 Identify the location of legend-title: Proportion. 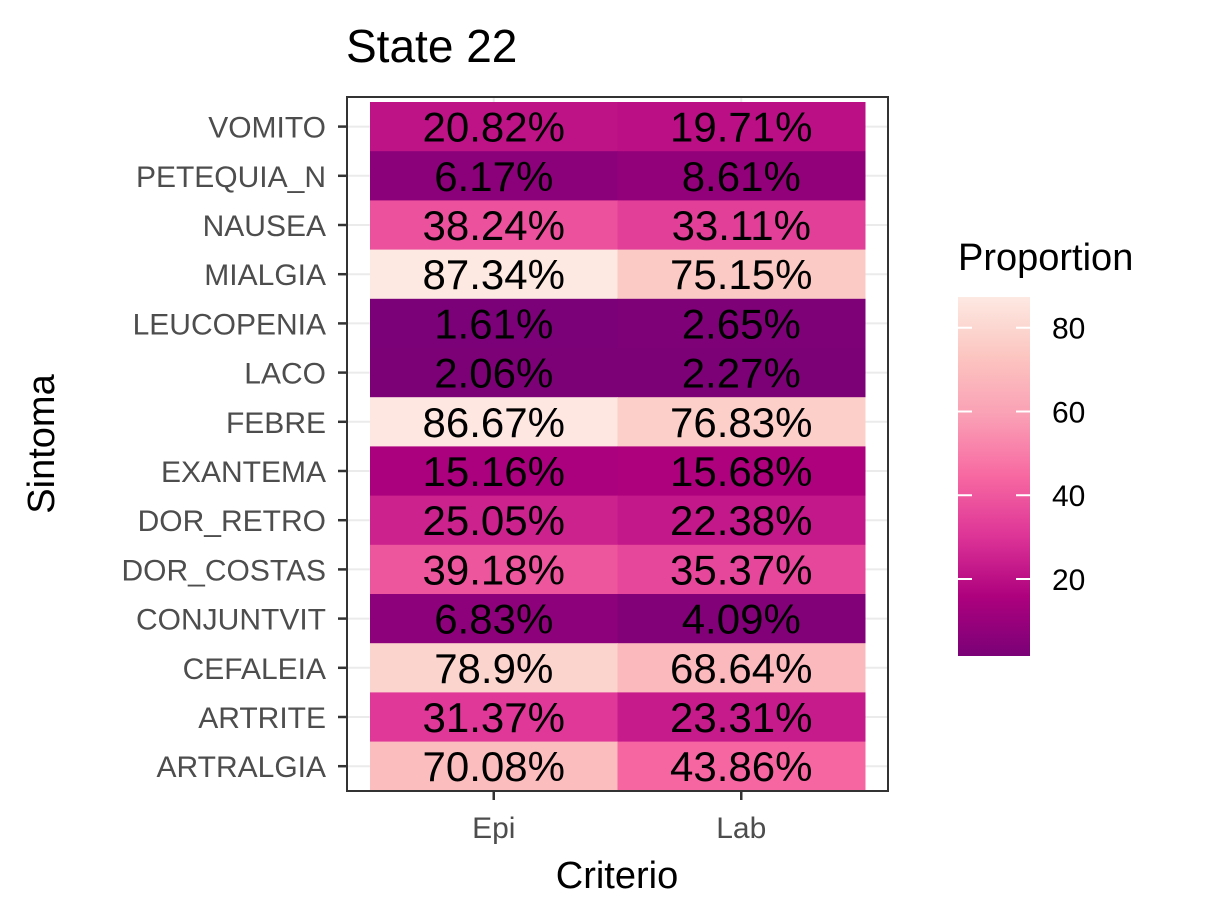
(1045, 258).